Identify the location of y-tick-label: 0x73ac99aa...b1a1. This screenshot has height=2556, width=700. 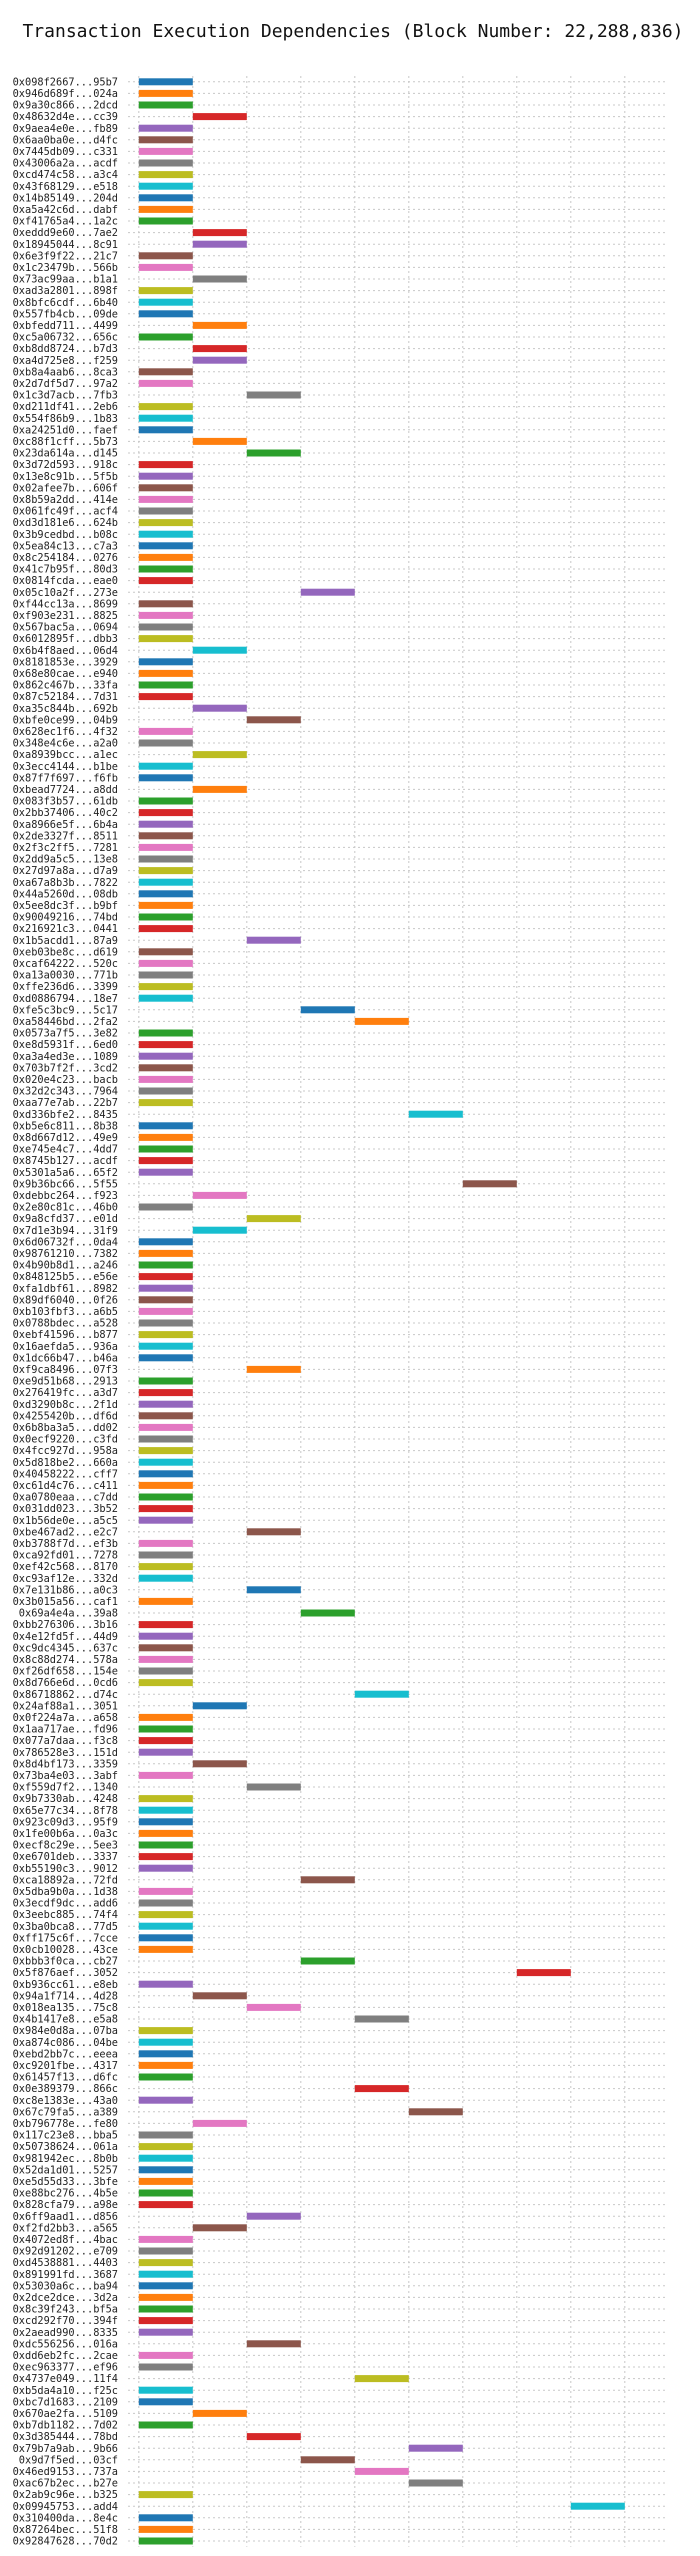
(65, 280).